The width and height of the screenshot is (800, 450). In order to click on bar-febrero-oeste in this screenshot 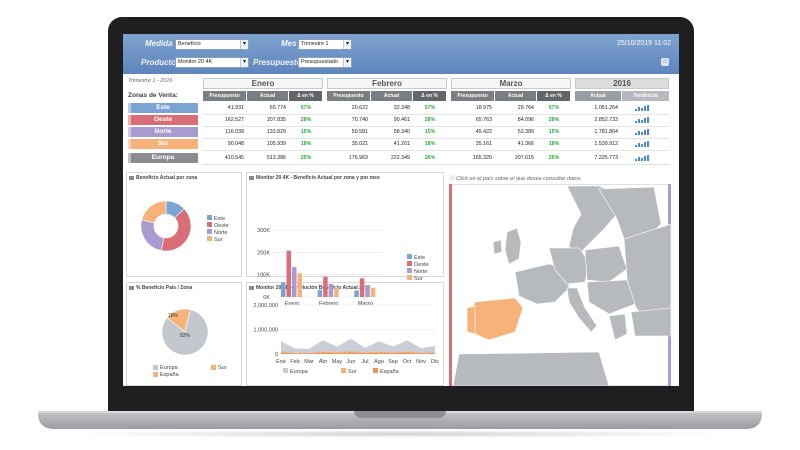, I will do `click(325, 286)`.